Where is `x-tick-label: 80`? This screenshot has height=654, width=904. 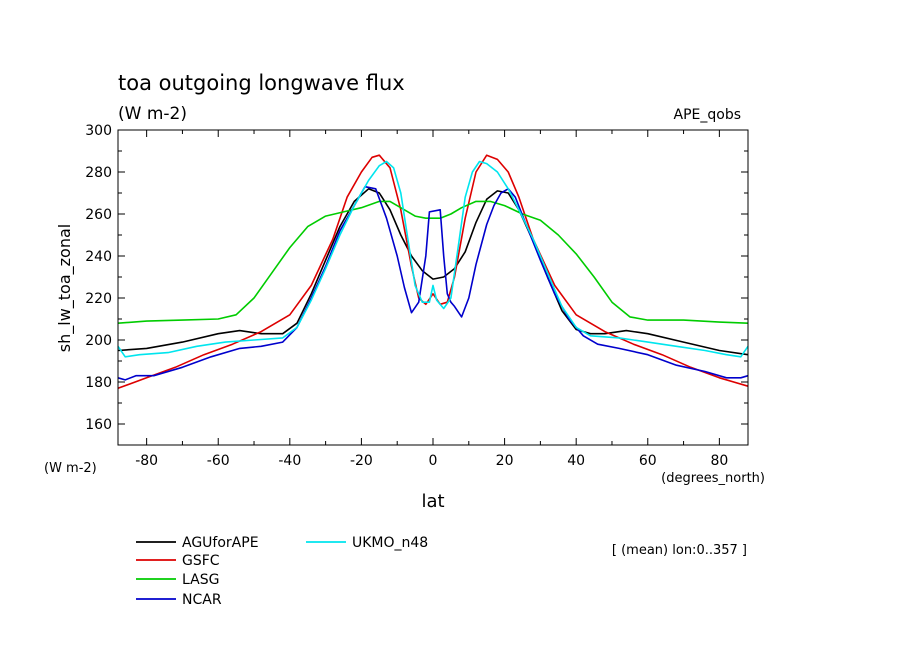 x-tick-label: 80 is located at coordinates (719, 461).